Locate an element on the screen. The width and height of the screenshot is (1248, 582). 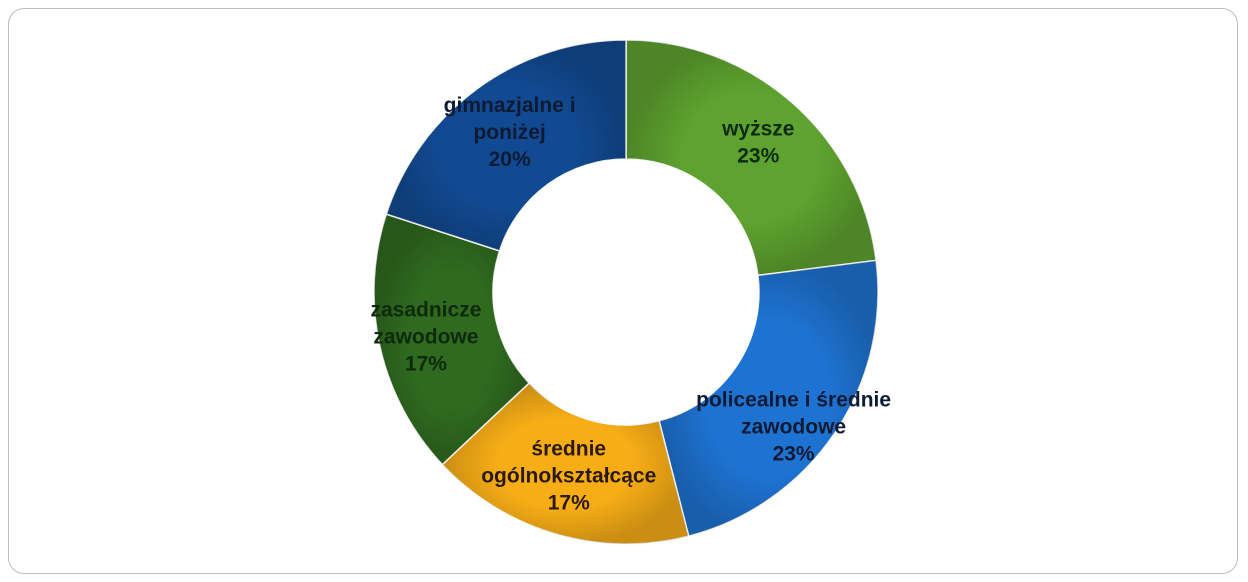
slice-label-0: wyższe 23% is located at coordinates (757, 142).